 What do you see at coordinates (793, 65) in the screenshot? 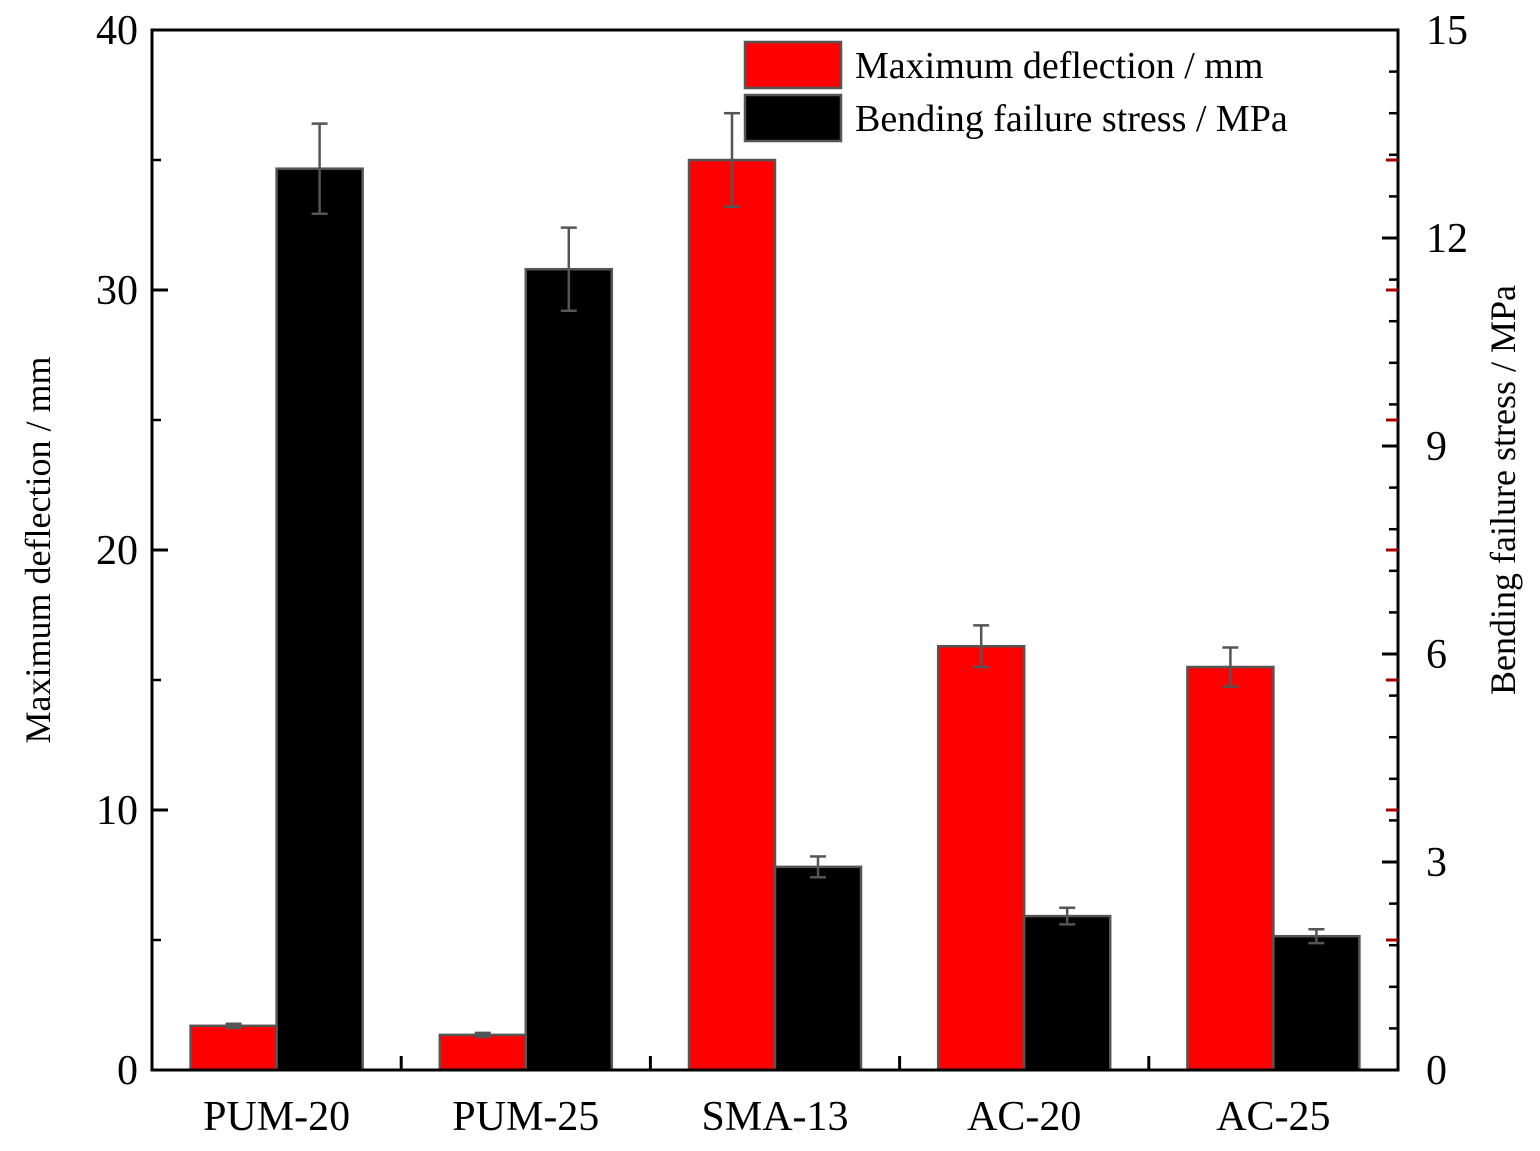
I see `legend-swatch-deflection` at bounding box center [793, 65].